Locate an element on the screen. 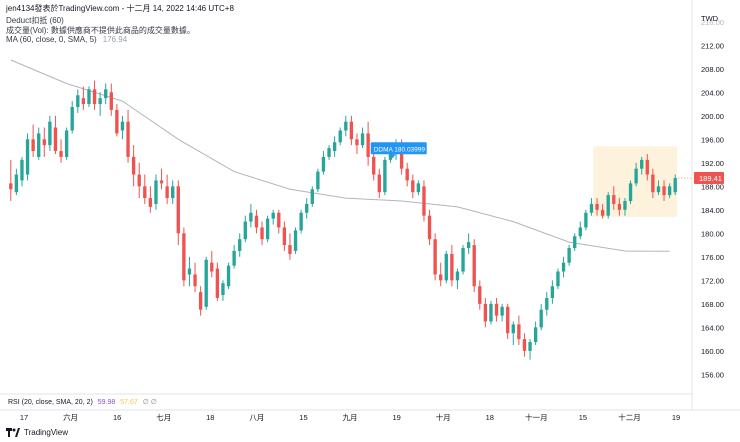  footer-brand: TradingView is located at coordinates (37, 432).